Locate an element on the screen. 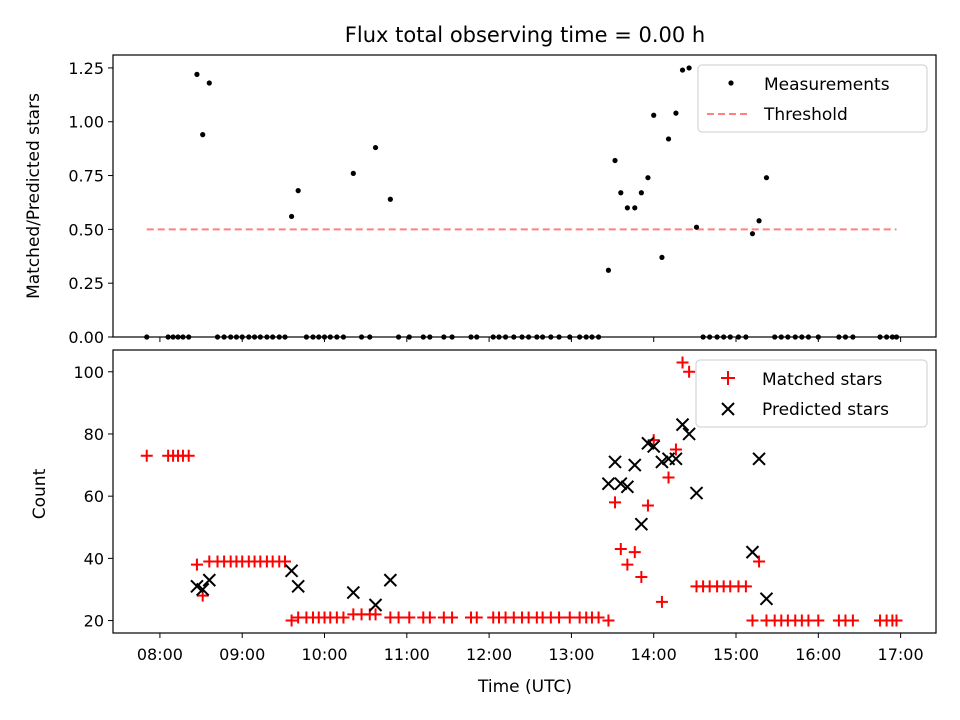 The width and height of the screenshot is (960, 720). x-axis-label: Time (UTC) is located at coordinates (524, 687).